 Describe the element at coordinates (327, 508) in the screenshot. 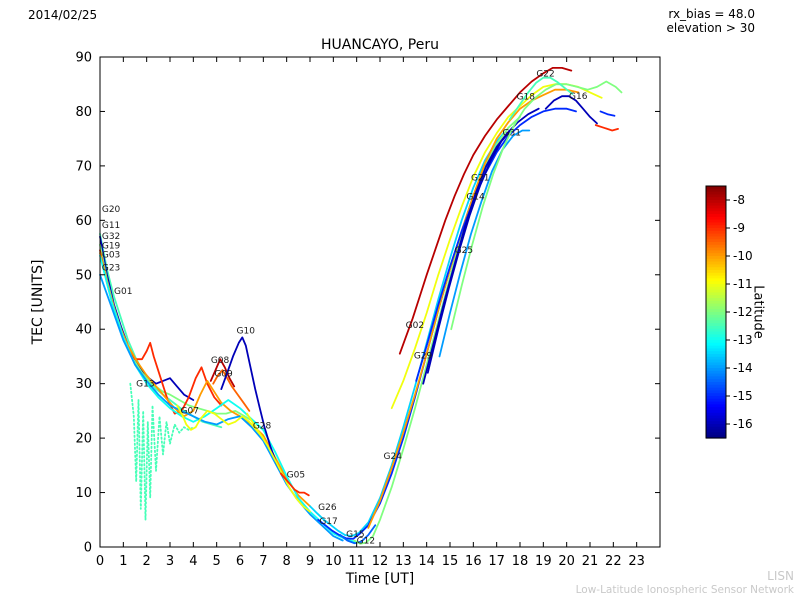

I see `series-label-G26: G26` at that location.